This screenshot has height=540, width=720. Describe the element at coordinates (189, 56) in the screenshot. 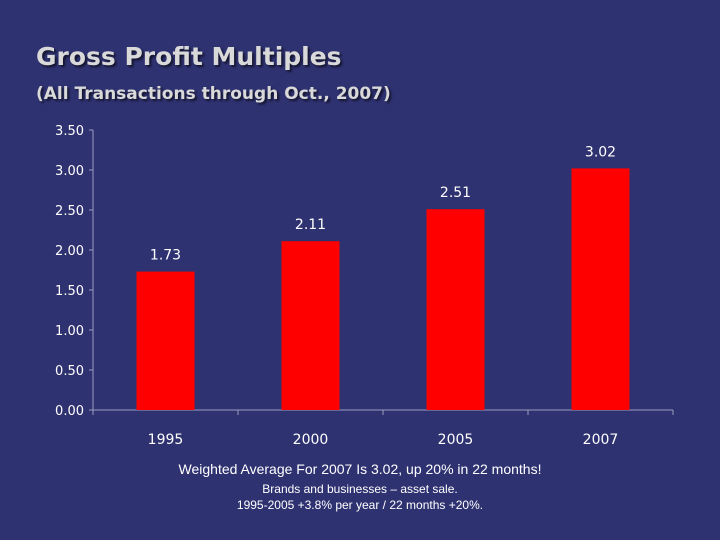

I see `slide-title: Gross Profit Multiples` at that location.